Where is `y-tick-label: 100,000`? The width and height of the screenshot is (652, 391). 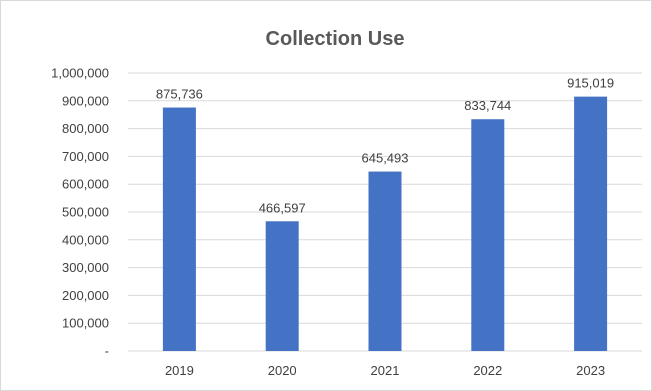 y-tick-label: 100,000 is located at coordinates (85, 323).